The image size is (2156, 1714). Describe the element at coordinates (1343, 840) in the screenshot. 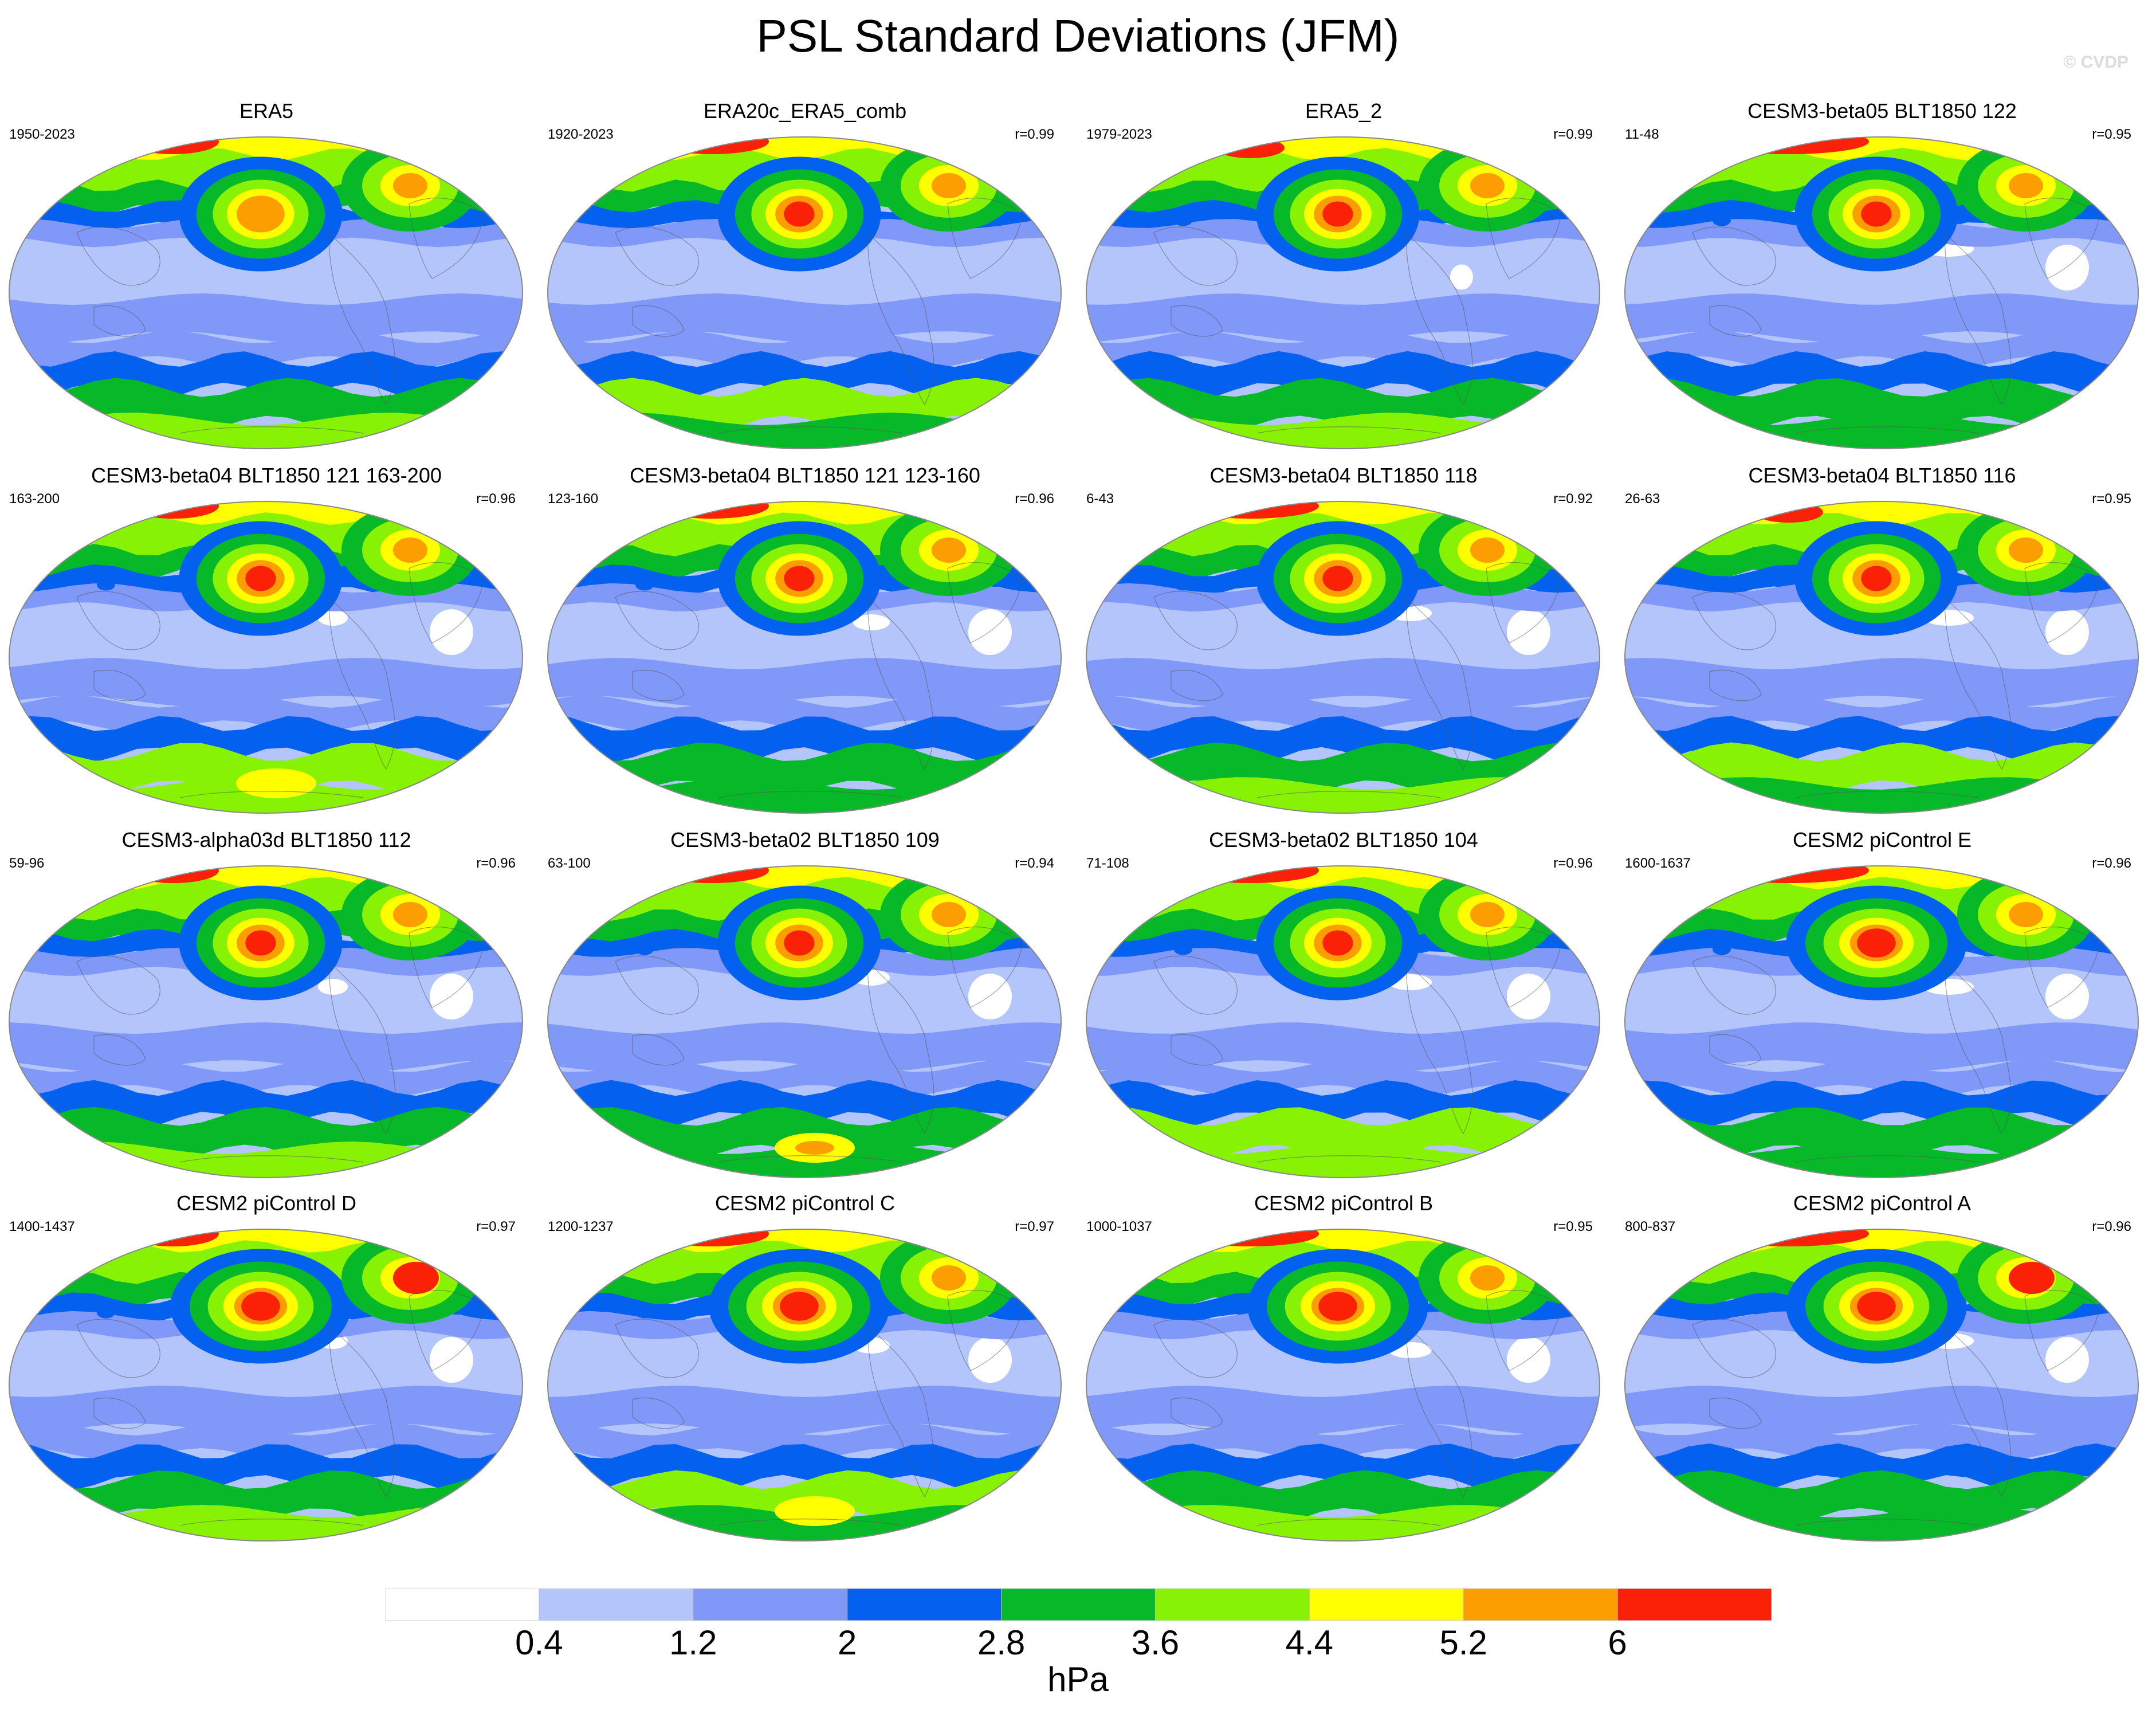

I see `panel-title: CESM3-beta02 BLT1850 104` at that location.